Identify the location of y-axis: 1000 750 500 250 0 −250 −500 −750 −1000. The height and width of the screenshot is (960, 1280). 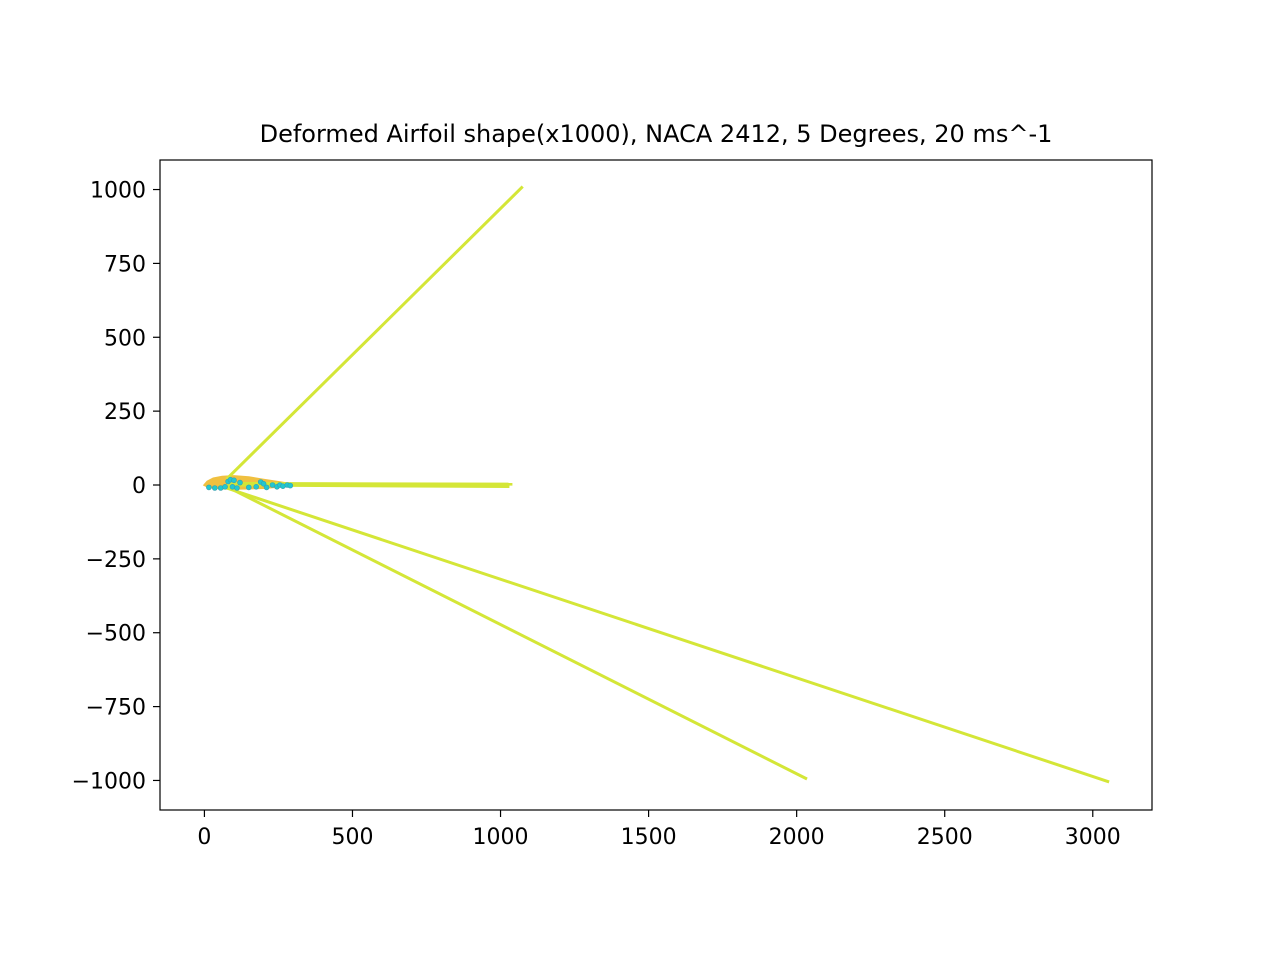
(116, 486).